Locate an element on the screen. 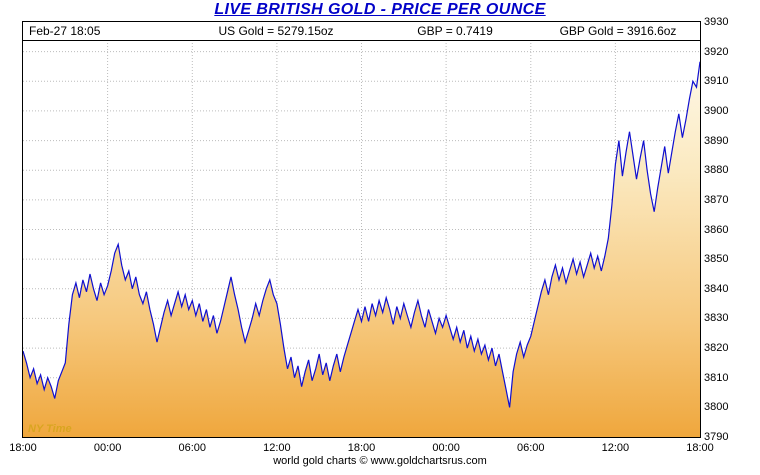 The image size is (760, 475). y-tick-label: 3890 is located at coordinates (716, 140).